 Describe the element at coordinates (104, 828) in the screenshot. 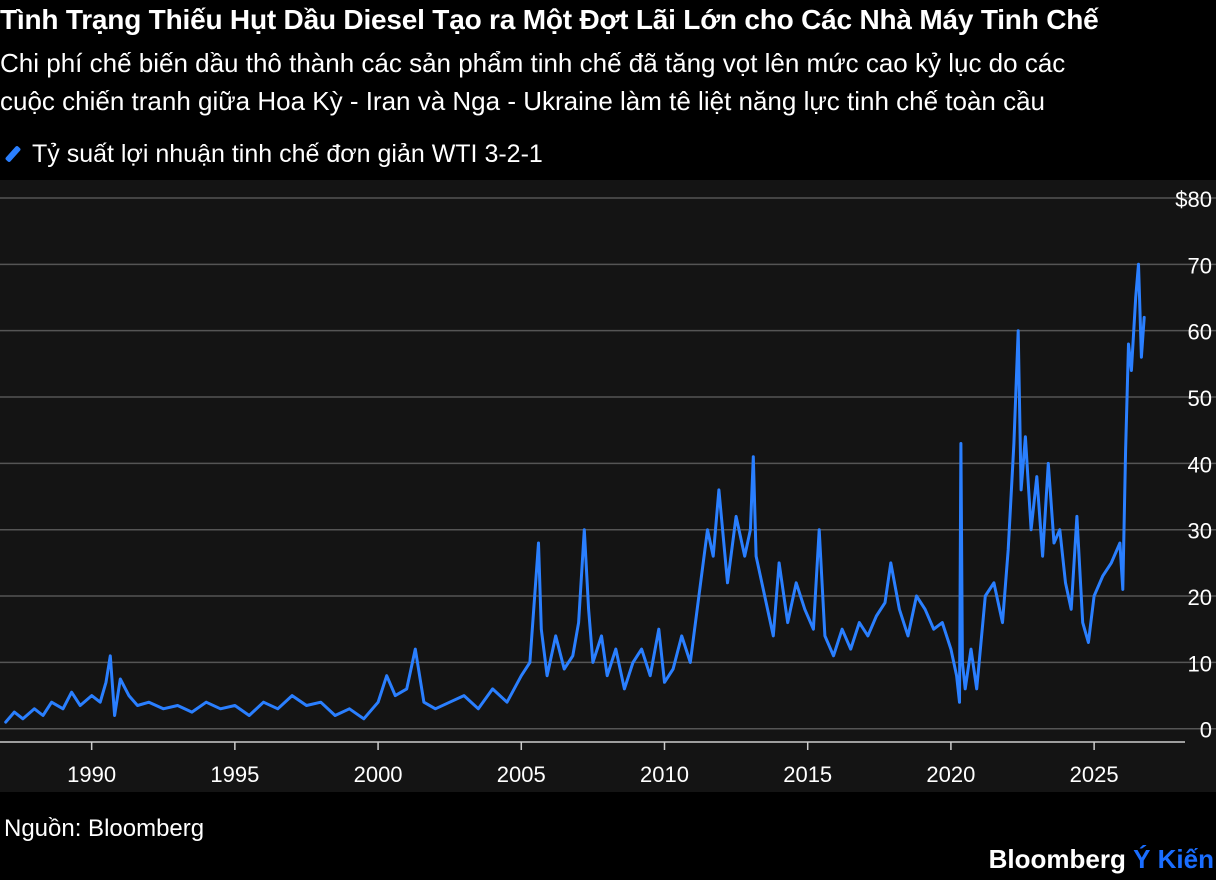

I see `source-note: Nguồn: Bloomberg` at that location.